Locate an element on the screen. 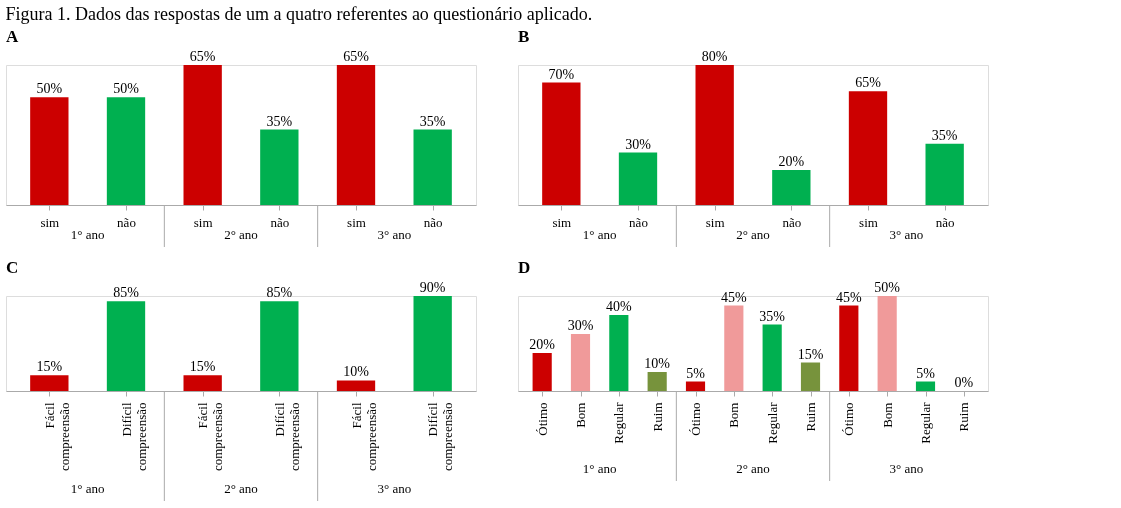  x-tick-label: Fácil compreensão is located at coordinates (56, 437).